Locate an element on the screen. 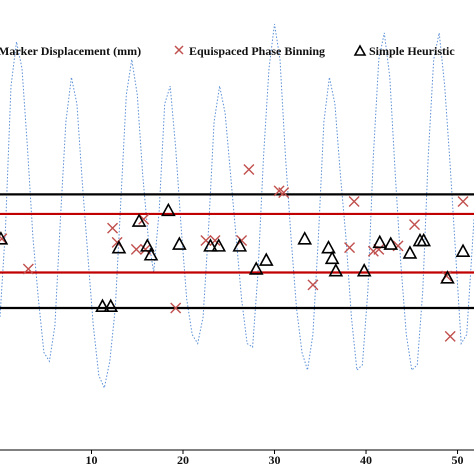  legend-triangle-marker-icon is located at coordinates (360, 50).